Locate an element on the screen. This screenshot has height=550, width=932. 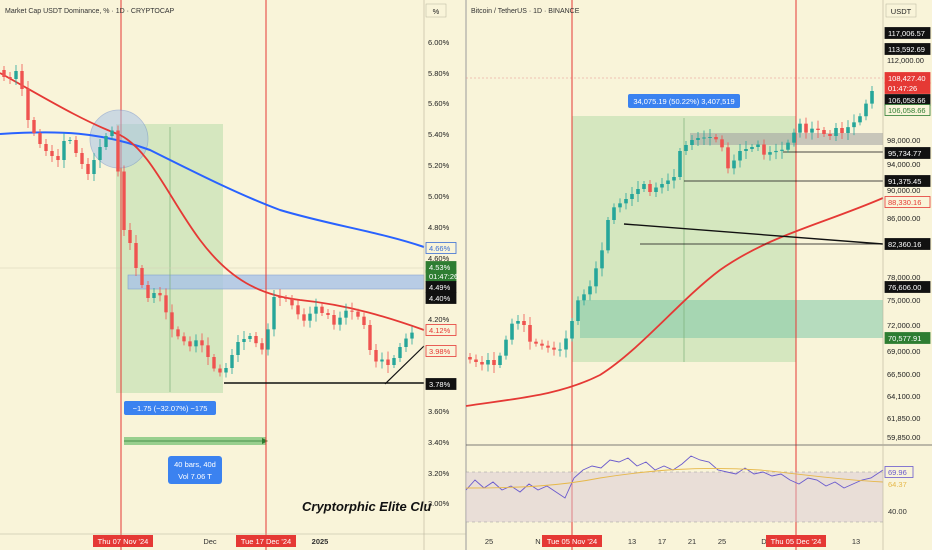
left-y-tick: 5.20% is located at coordinates (439, 165).